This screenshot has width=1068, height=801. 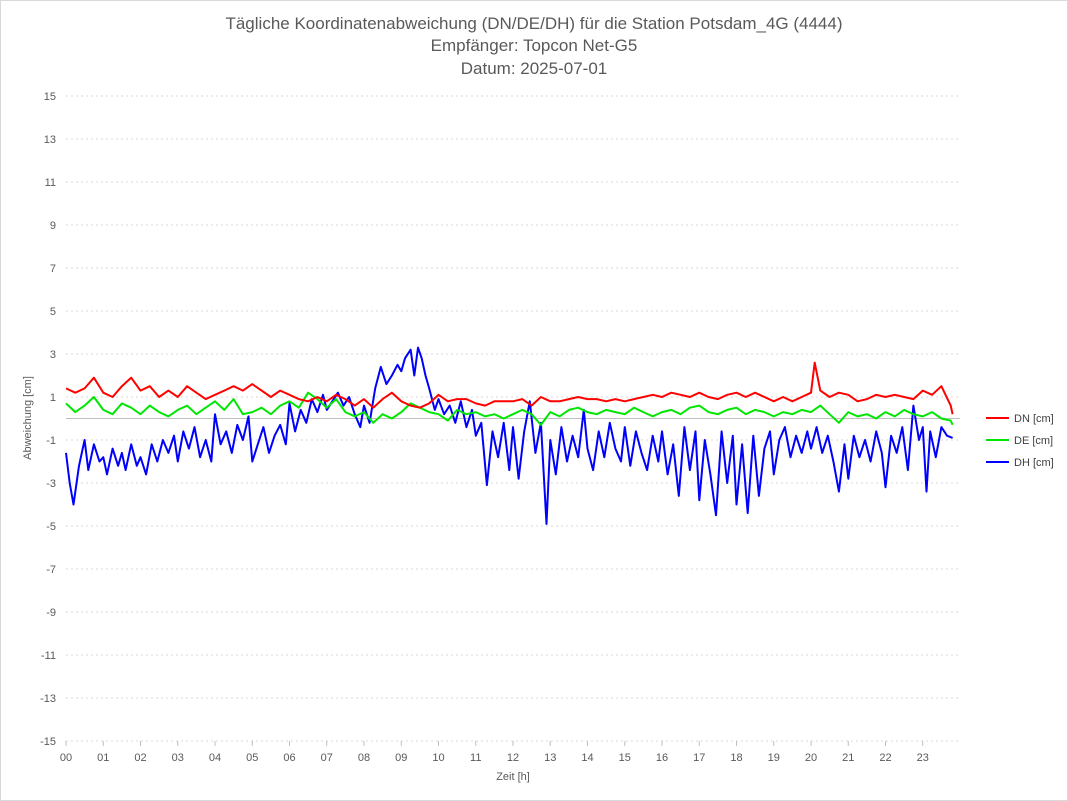 What do you see at coordinates (327, 758) in the screenshot?
I see `x-tick-label: 07` at bounding box center [327, 758].